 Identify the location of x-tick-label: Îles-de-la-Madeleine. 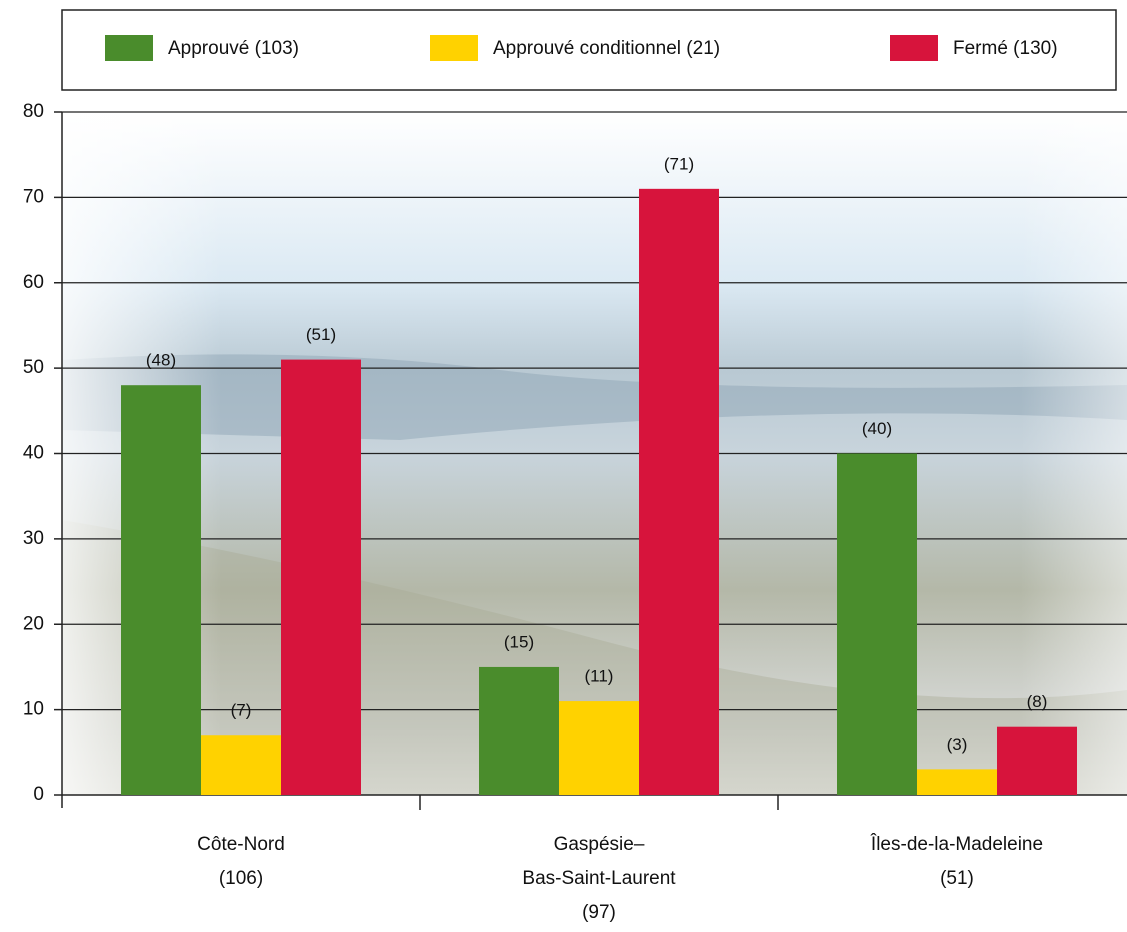
(956, 844).